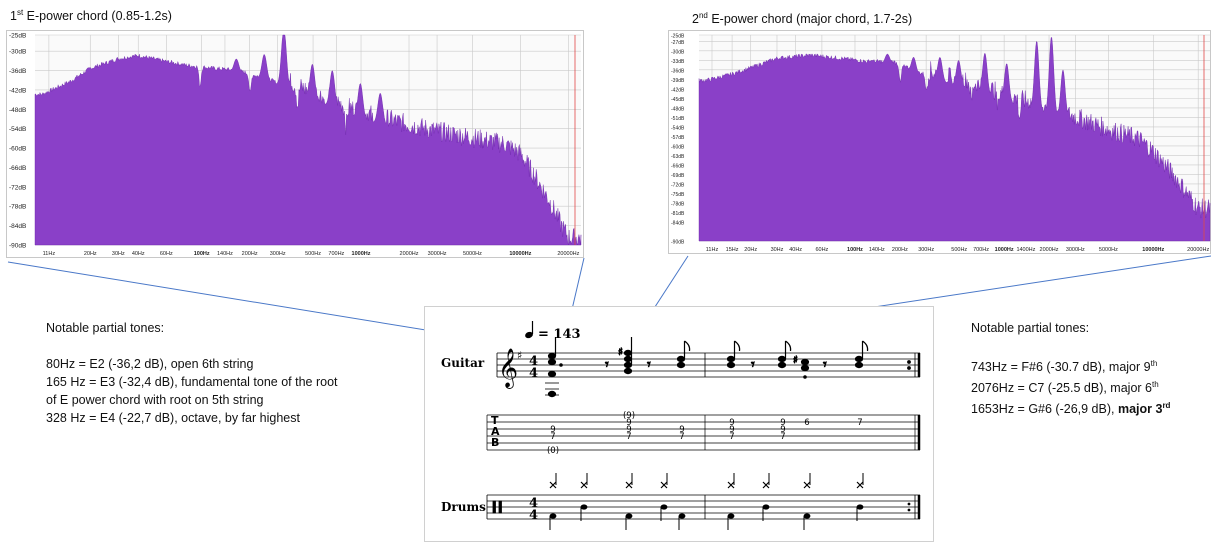  What do you see at coordinates (678, 52) in the screenshot?
I see `y-tick-label: -30dB` at bounding box center [678, 52].